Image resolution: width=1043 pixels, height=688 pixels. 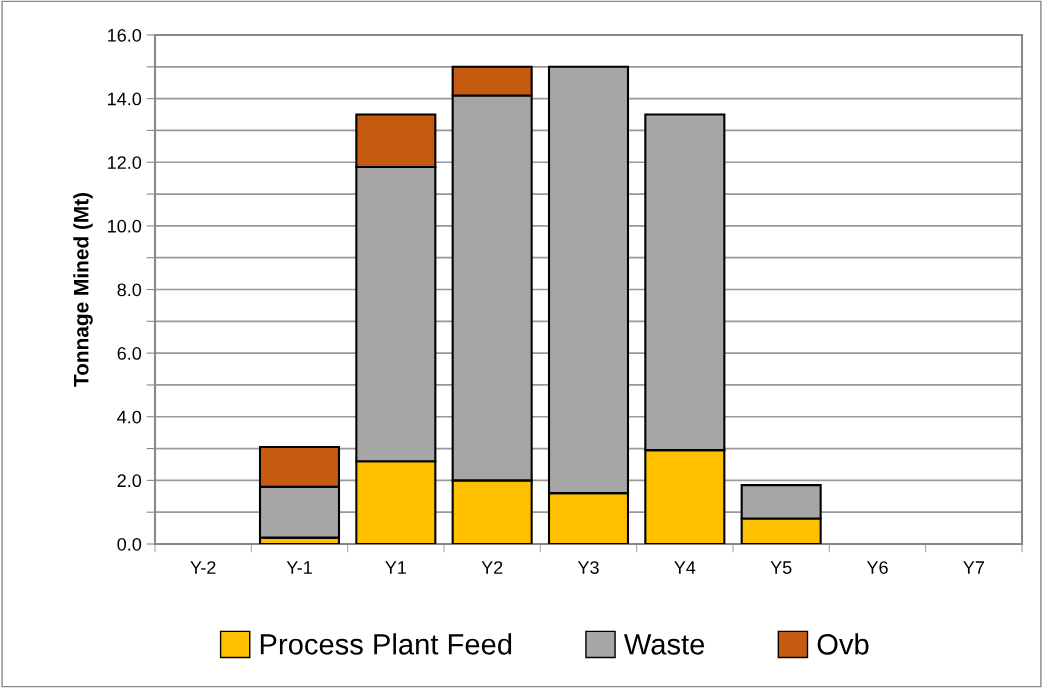 What do you see at coordinates (395, 567) in the screenshot?
I see `x-tick-label: Y1` at bounding box center [395, 567].